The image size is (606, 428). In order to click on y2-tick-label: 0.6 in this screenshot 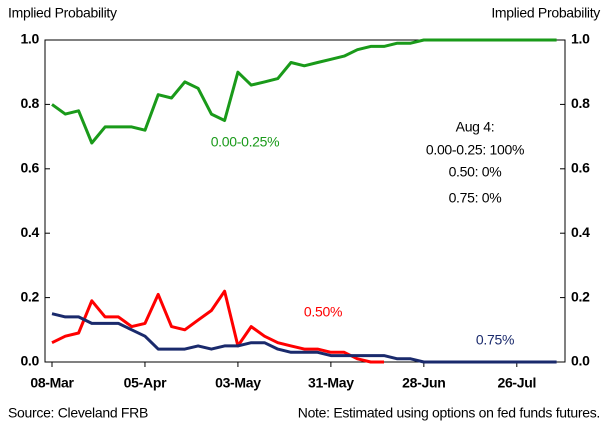, I will do `click(580, 168)`.